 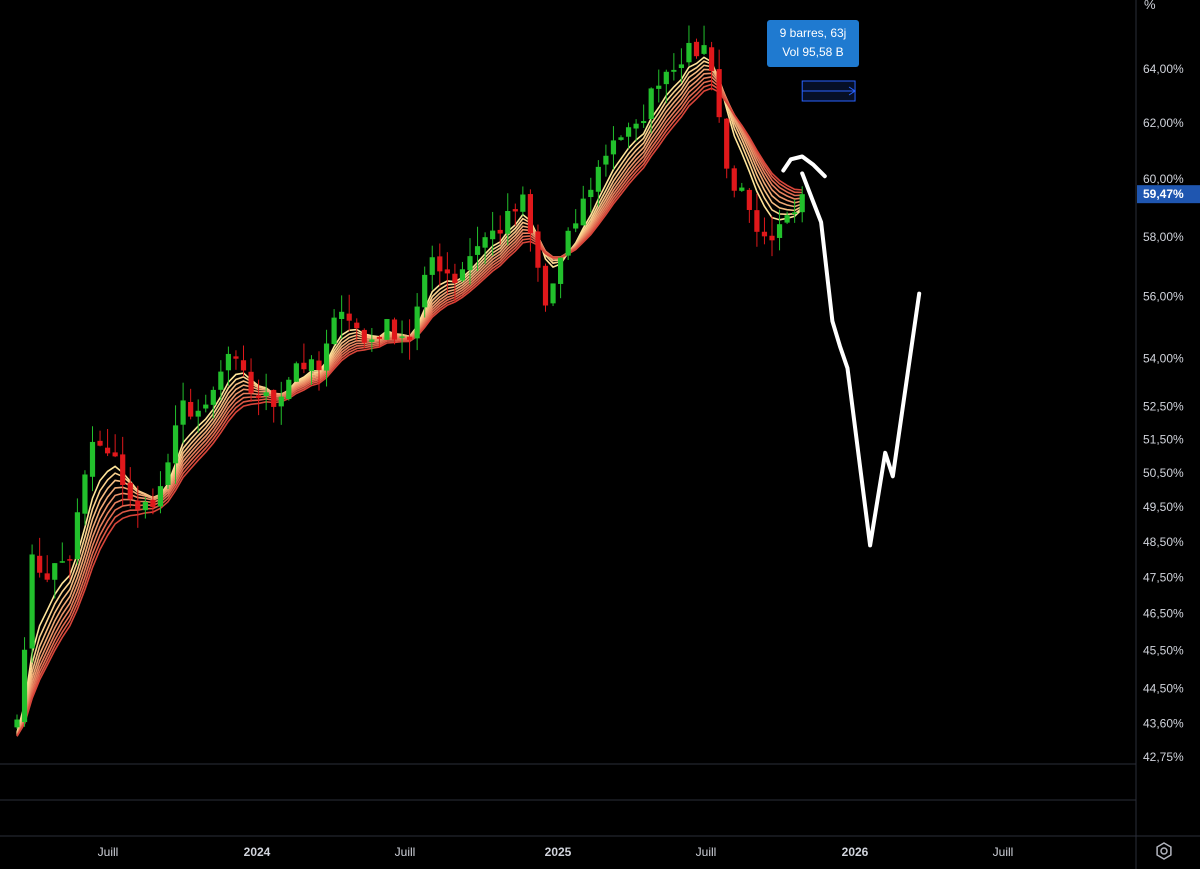 What do you see at coordinates (1163, 297) in the screenshot?
I see `y-tick-label: 56,00%` at bounding box center [1163, 297].